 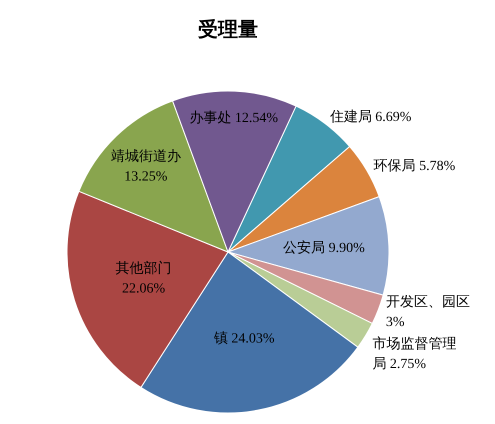 What do you see at coordinates (324, 248) in the screenshot?
I see `slice-label: 公安局 9.90%` at bounding box center [324, 248].